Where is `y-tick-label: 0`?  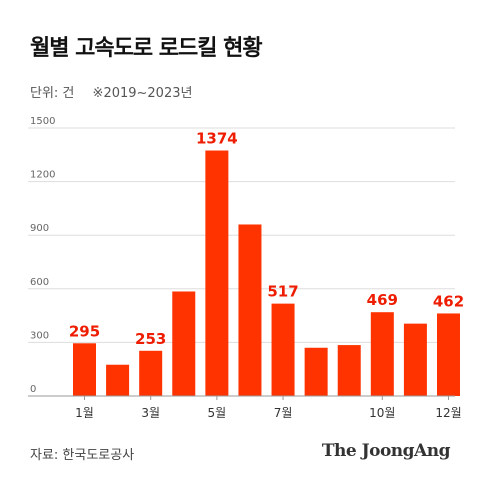 y-tick-label: 0 is located at coordinates (33, 389).